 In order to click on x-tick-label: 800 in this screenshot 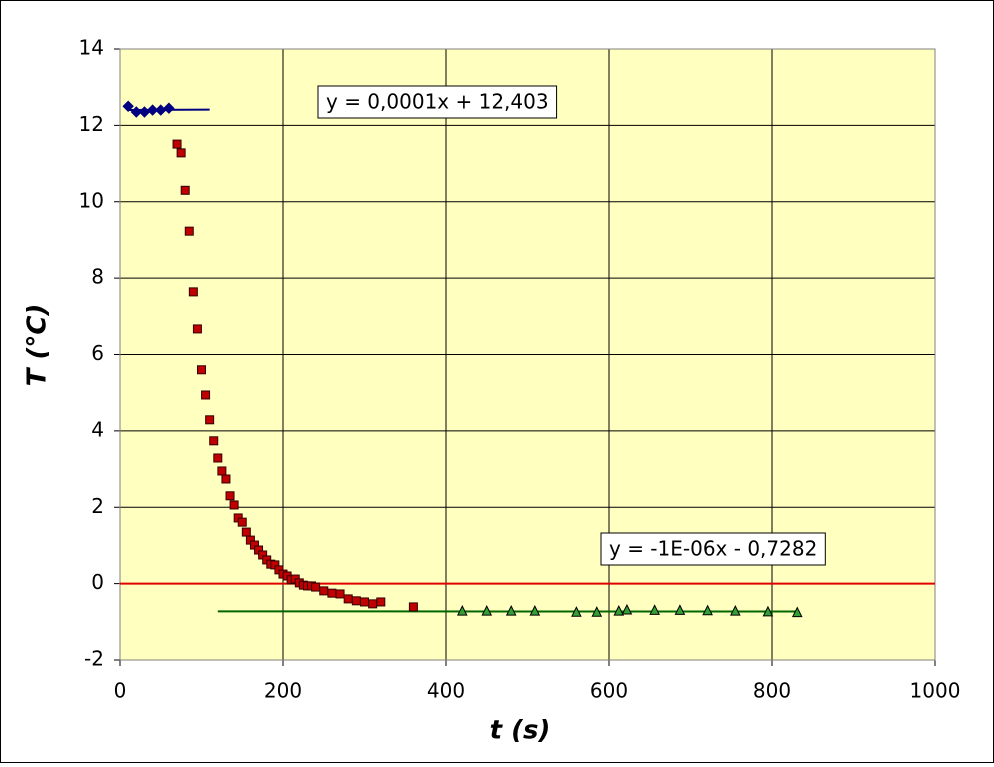, I will do `click(772, 691)`.